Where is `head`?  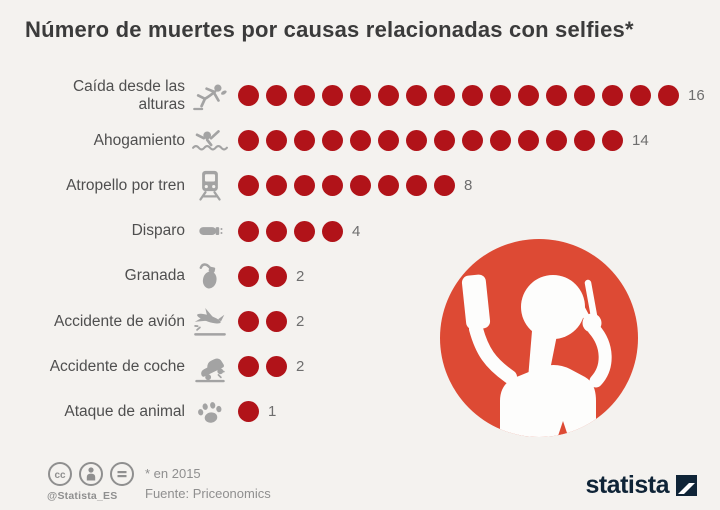 head is located at coordinates (553, 307).